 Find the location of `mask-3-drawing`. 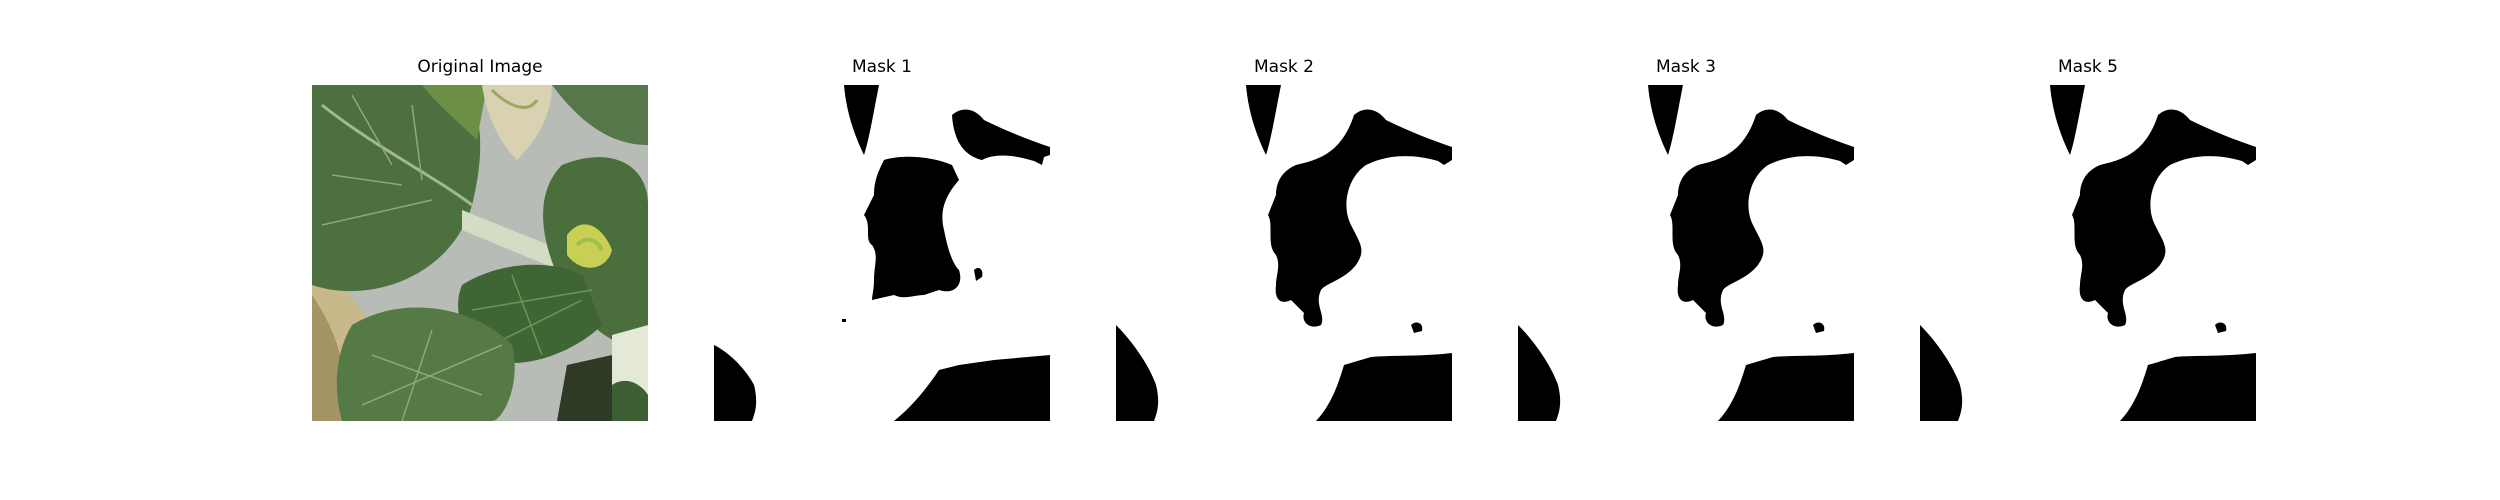

mask-3-drawing is located at coordinates (1686, 253).